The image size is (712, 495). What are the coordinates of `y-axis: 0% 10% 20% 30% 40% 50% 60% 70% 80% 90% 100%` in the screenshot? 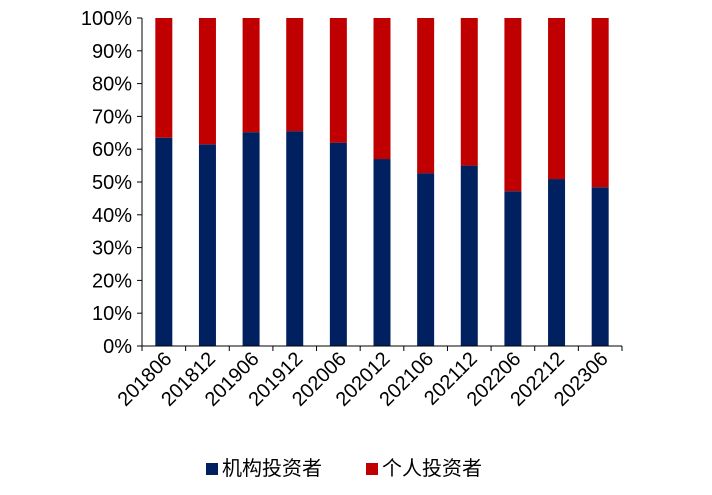 It's located at (112, 183).